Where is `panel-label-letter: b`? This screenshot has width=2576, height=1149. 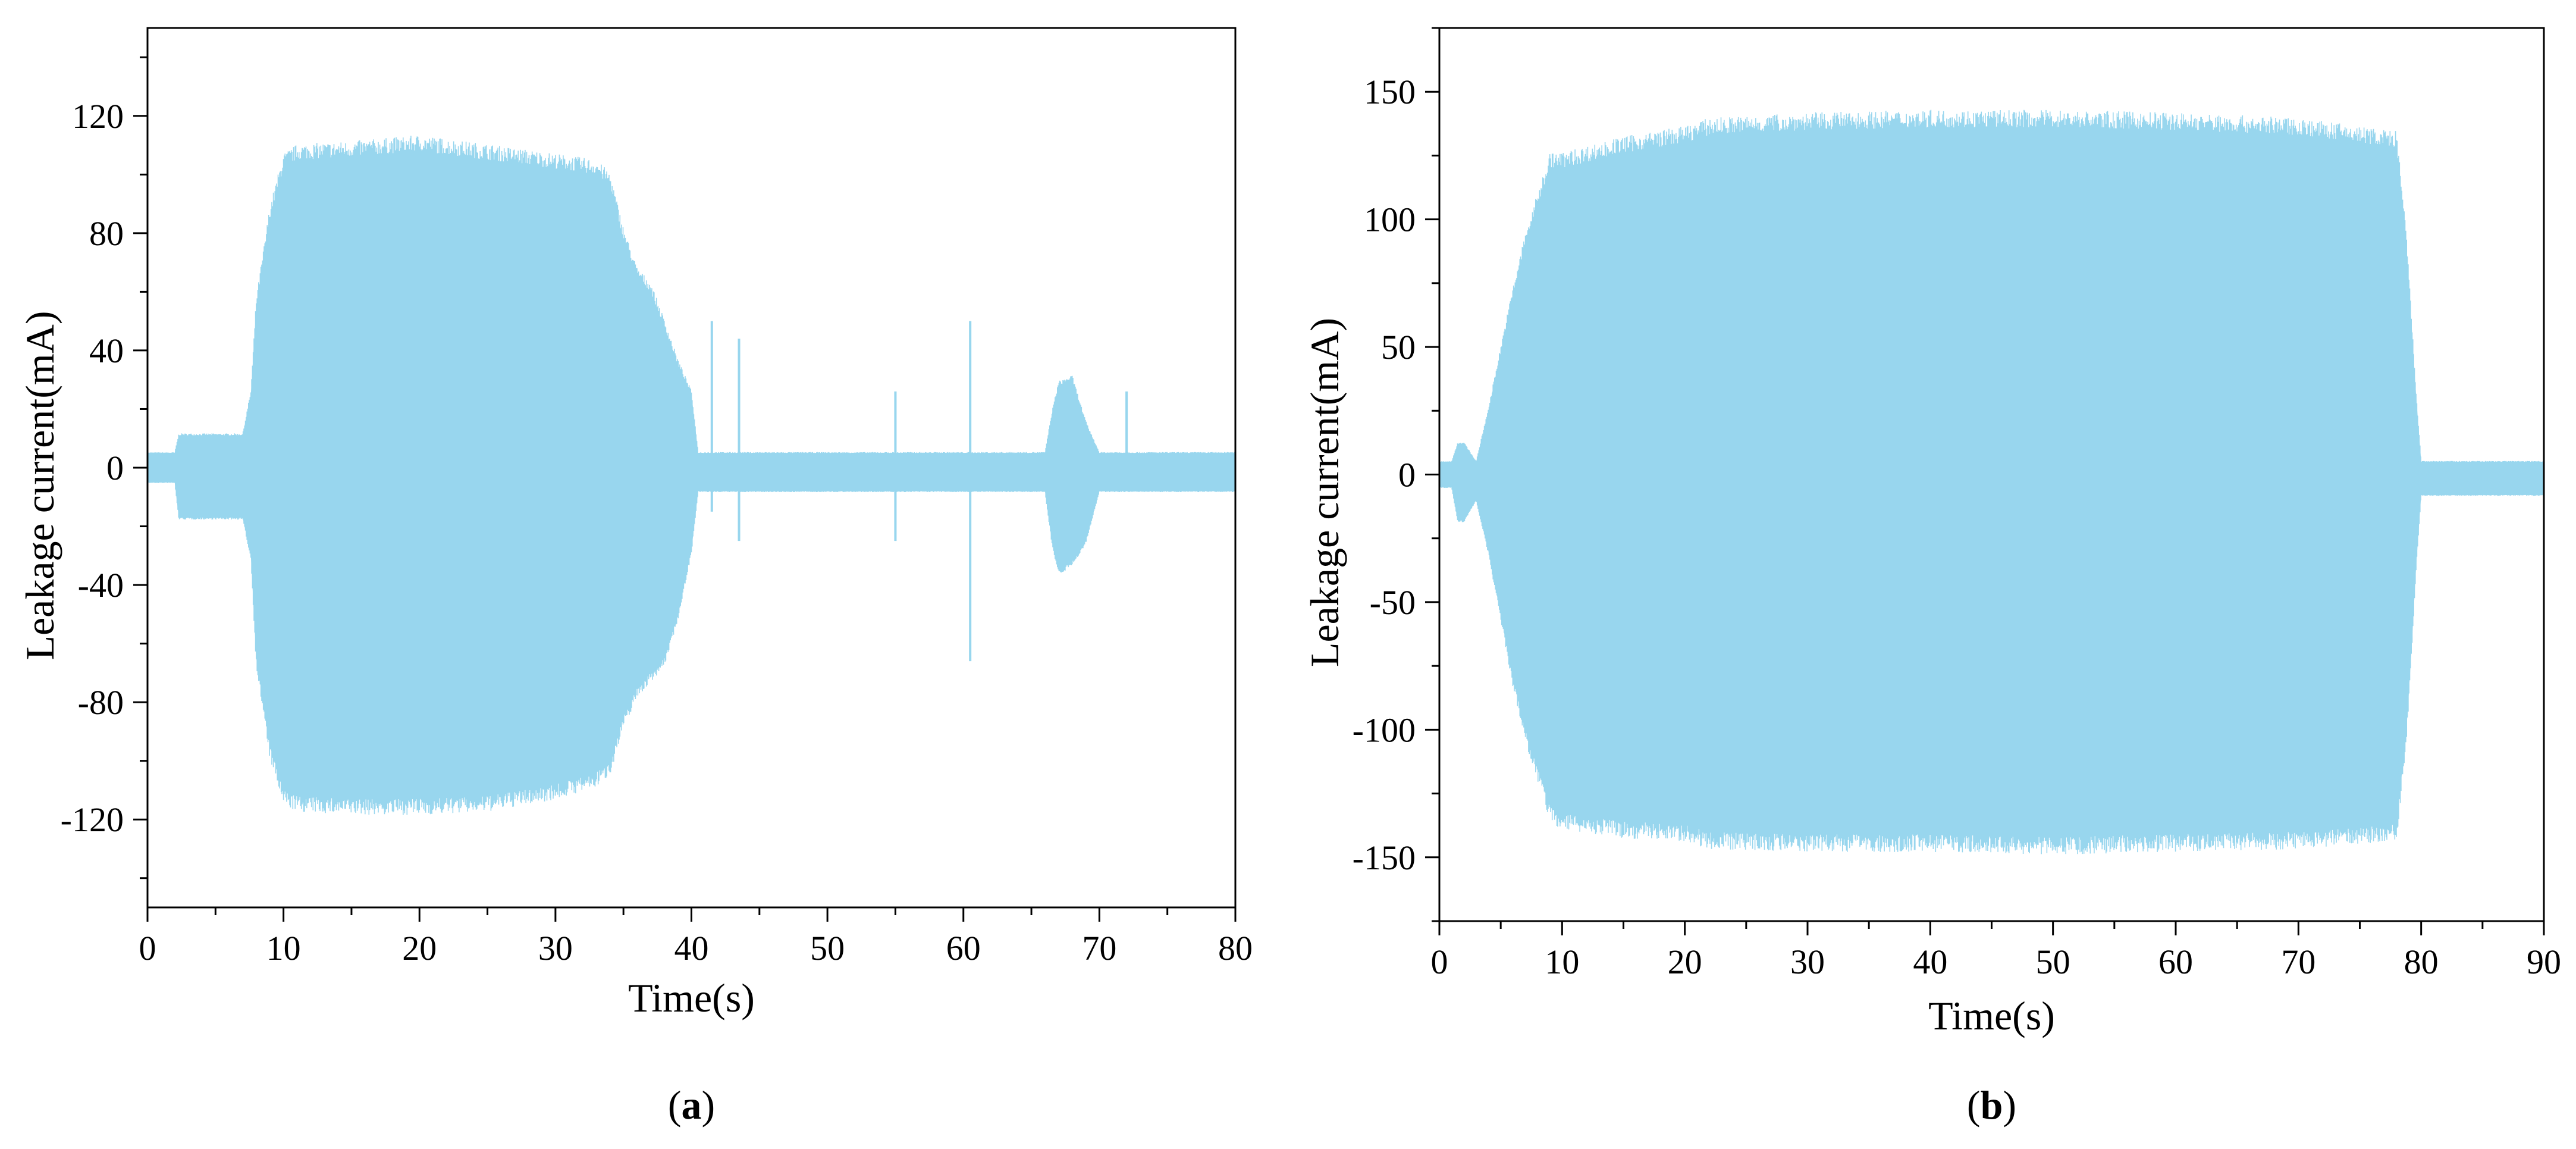 panel-label-letter: b is located at coordinates (1992, 1105).